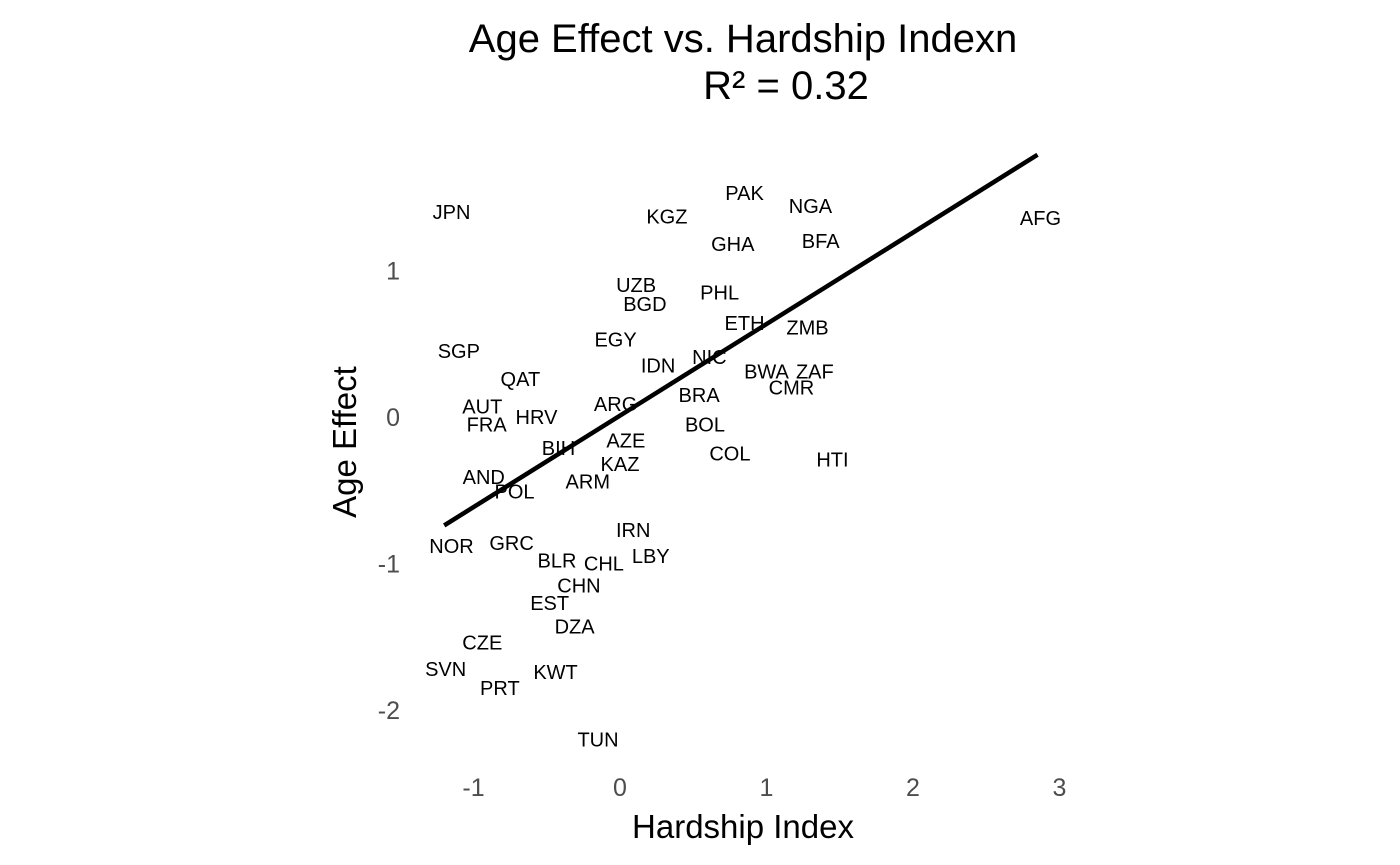  What do you see at coordinates (487, 425) in the screenshot?
I see `point-label: FRA` at bounding box center [487, 425].